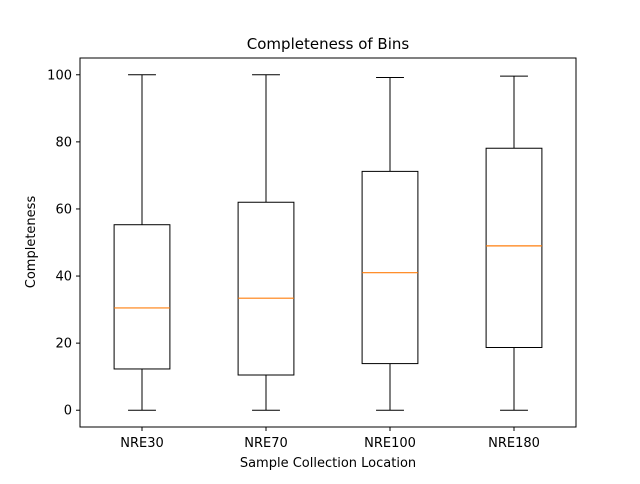  What do you see at coordinates (63, 209) in the screenshot?
I see `y-tick-label: 60` at bounding box center [63, 209].